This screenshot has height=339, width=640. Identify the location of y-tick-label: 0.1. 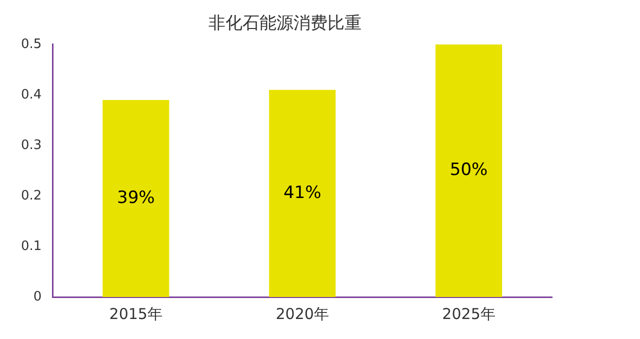
(31, 246).